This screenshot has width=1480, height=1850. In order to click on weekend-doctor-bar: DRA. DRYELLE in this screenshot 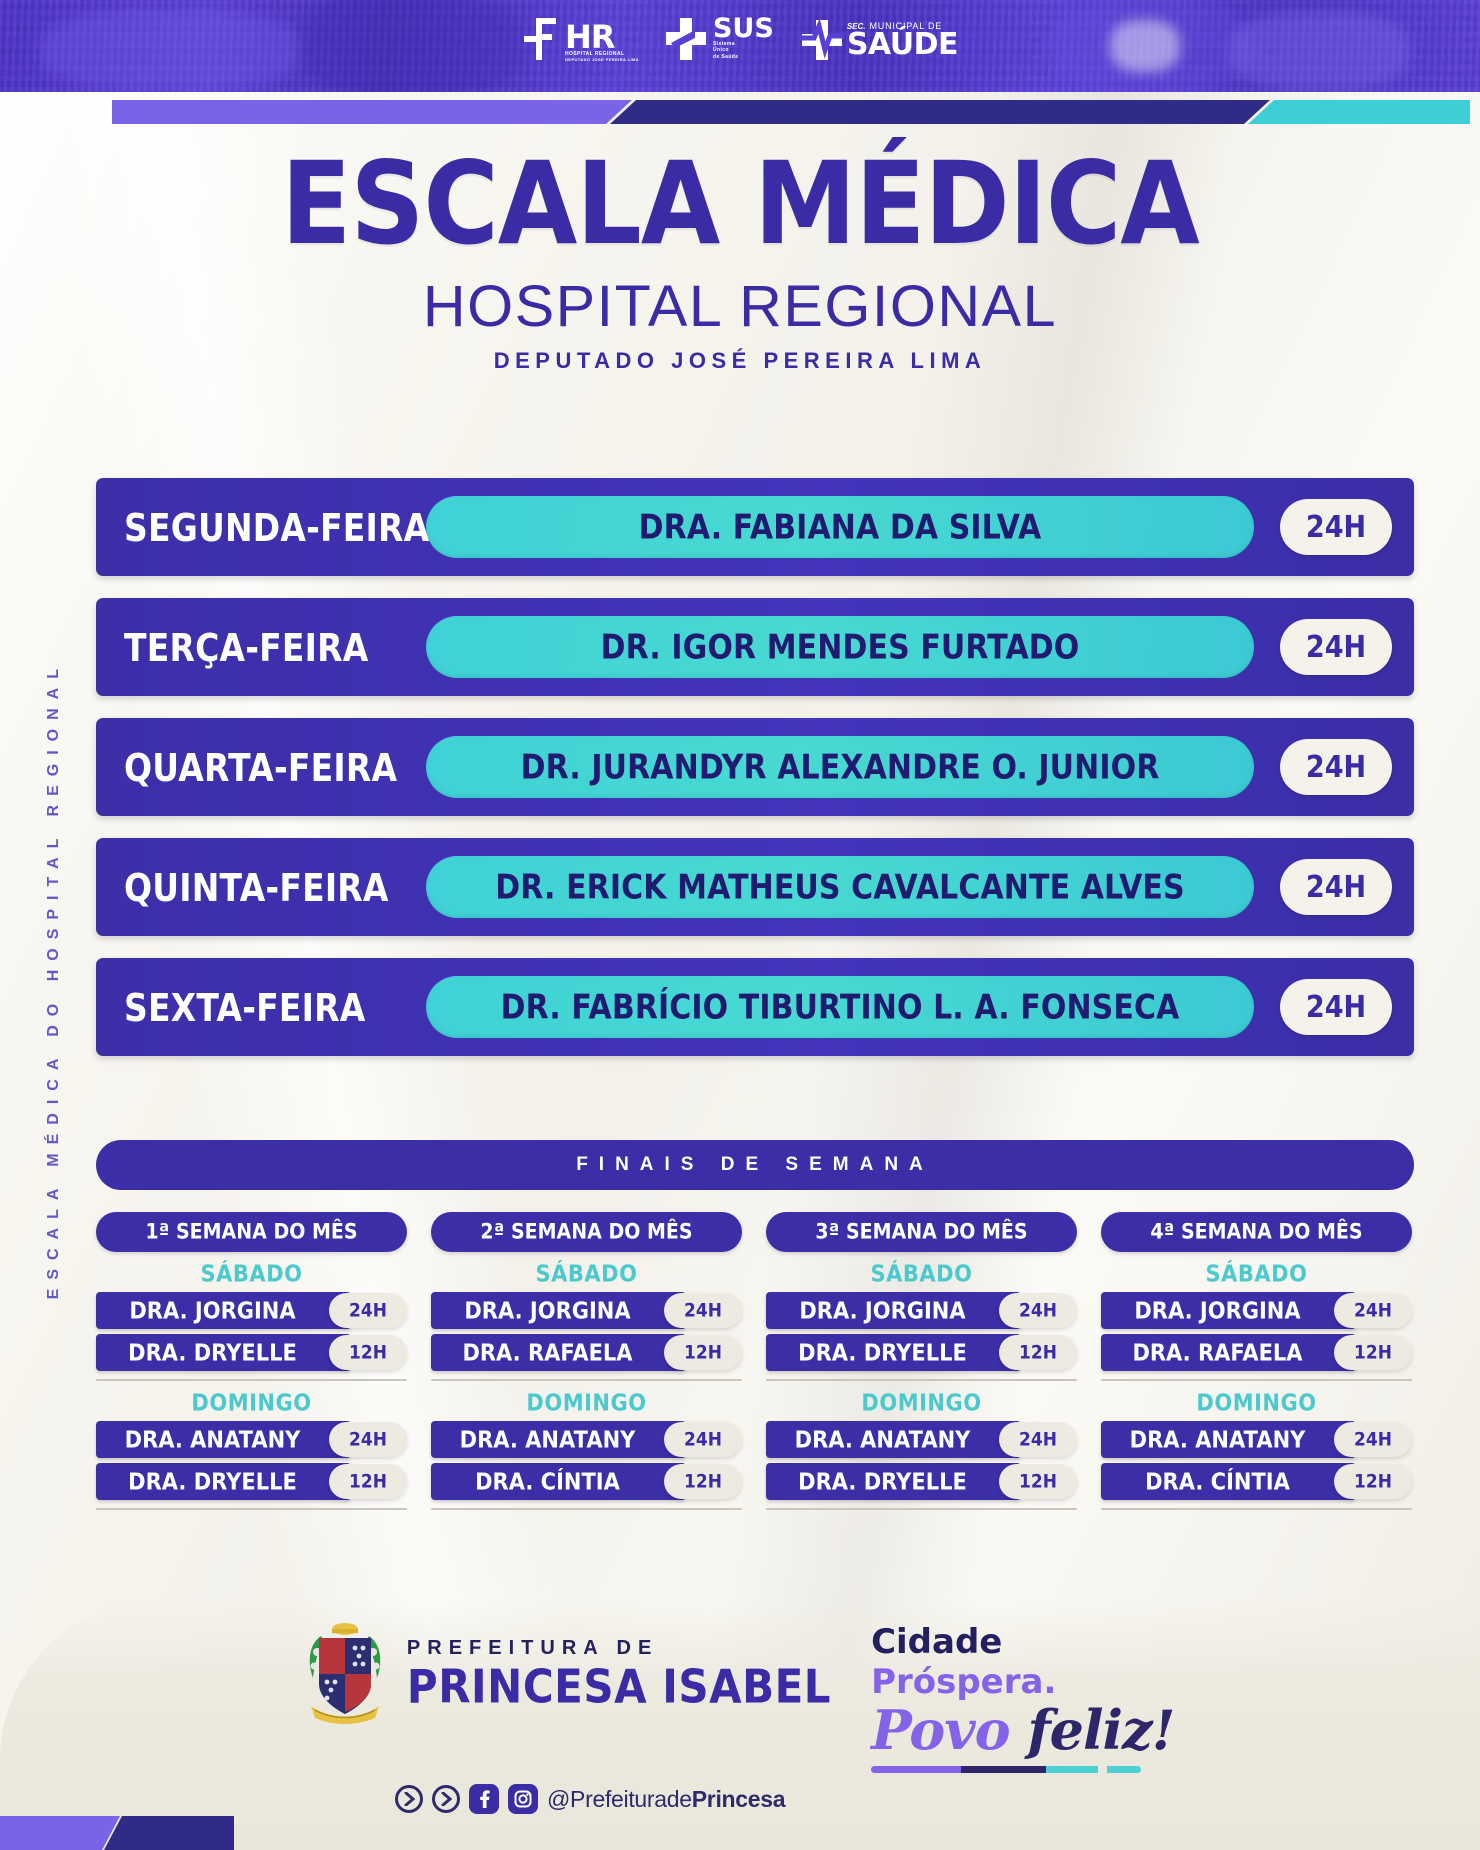, I will do `click(893, 1352)`.